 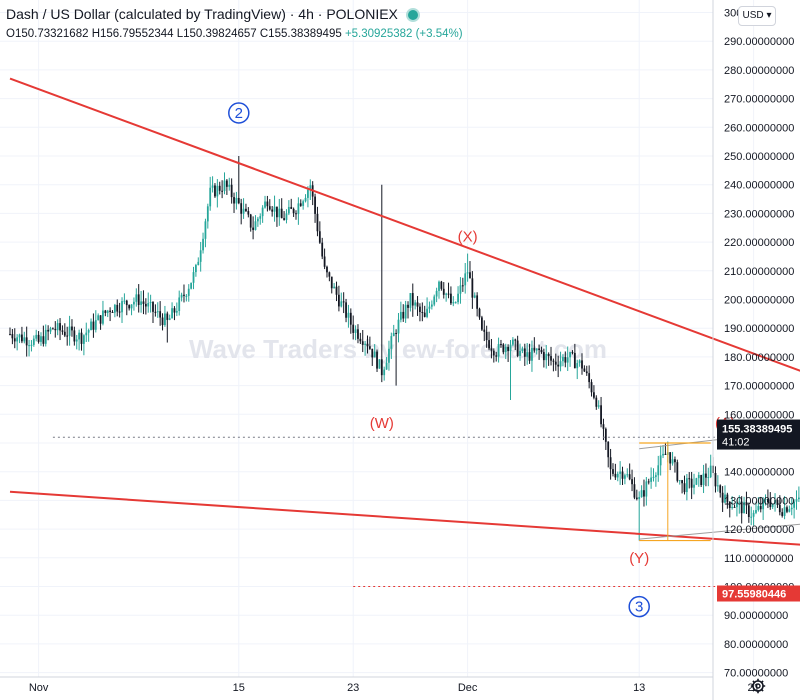 What do you see at coordinates (414, 688) in the screenshot?
I see `time-axis: Nov1523Dec1321202210` at bounding box center [414, 688].